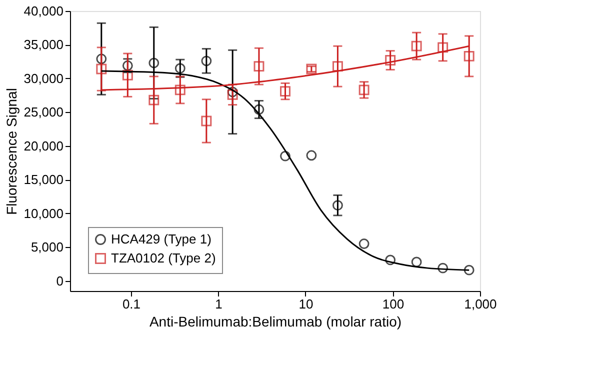 The height and width of the screenshot is (365, 600). What do you see at coordinates (480, 304) in the screenshot?
I see `x-tick-label: 1,000` at bounding box center [480, 304].